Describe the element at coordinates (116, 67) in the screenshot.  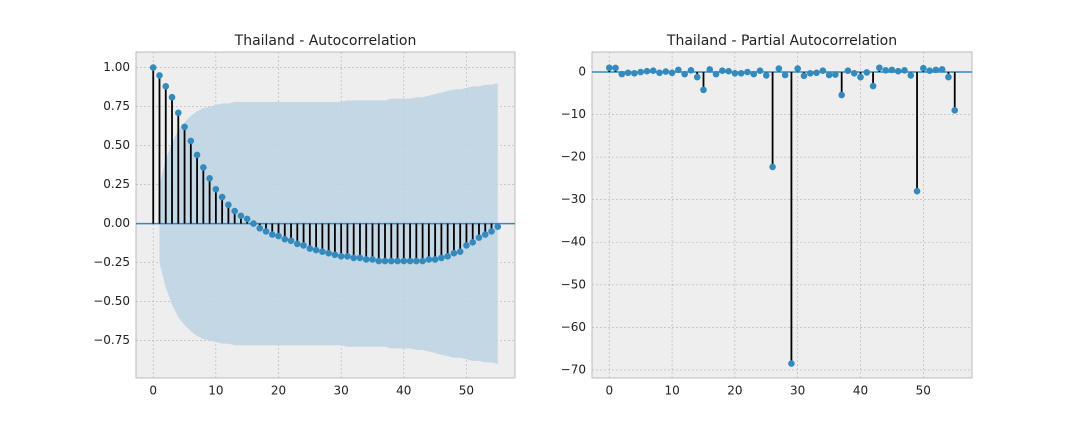
I see `y-tick-label: 1.00` at that location.